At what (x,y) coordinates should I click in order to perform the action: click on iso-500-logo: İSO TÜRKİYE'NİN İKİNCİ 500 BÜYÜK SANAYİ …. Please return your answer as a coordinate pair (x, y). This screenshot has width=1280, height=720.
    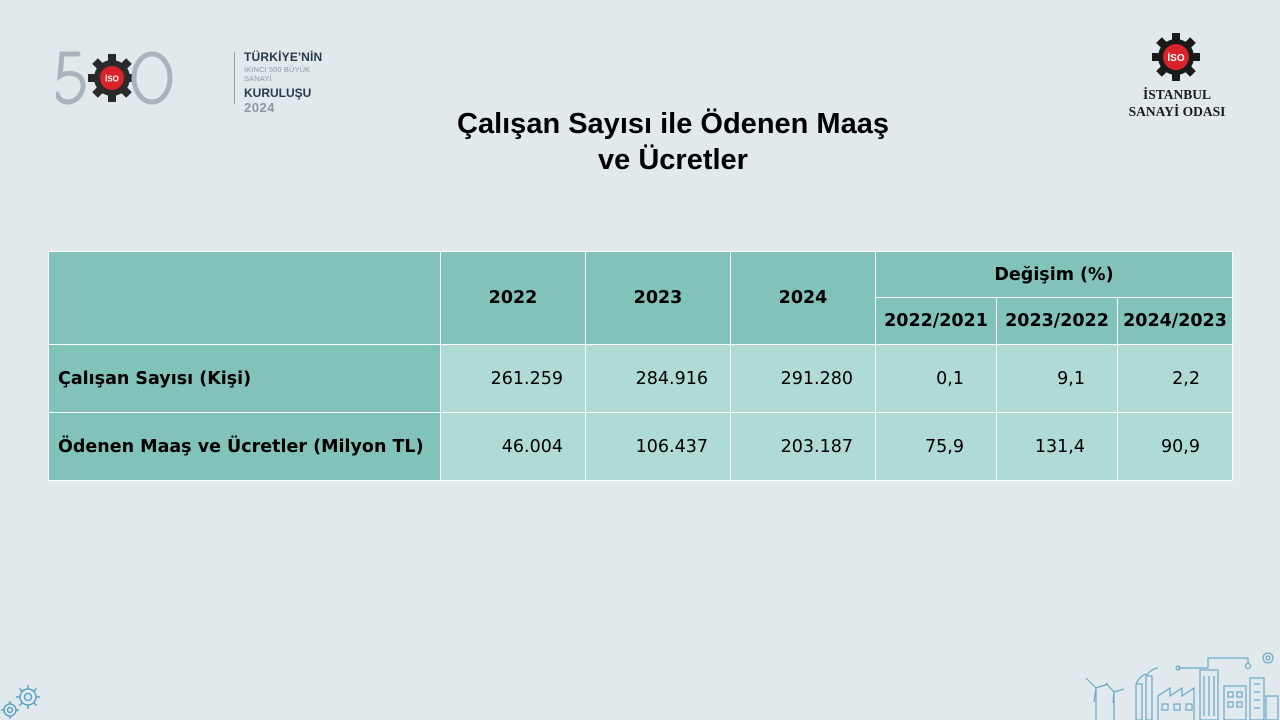
    Looking at the image, I should click on (189, 80).